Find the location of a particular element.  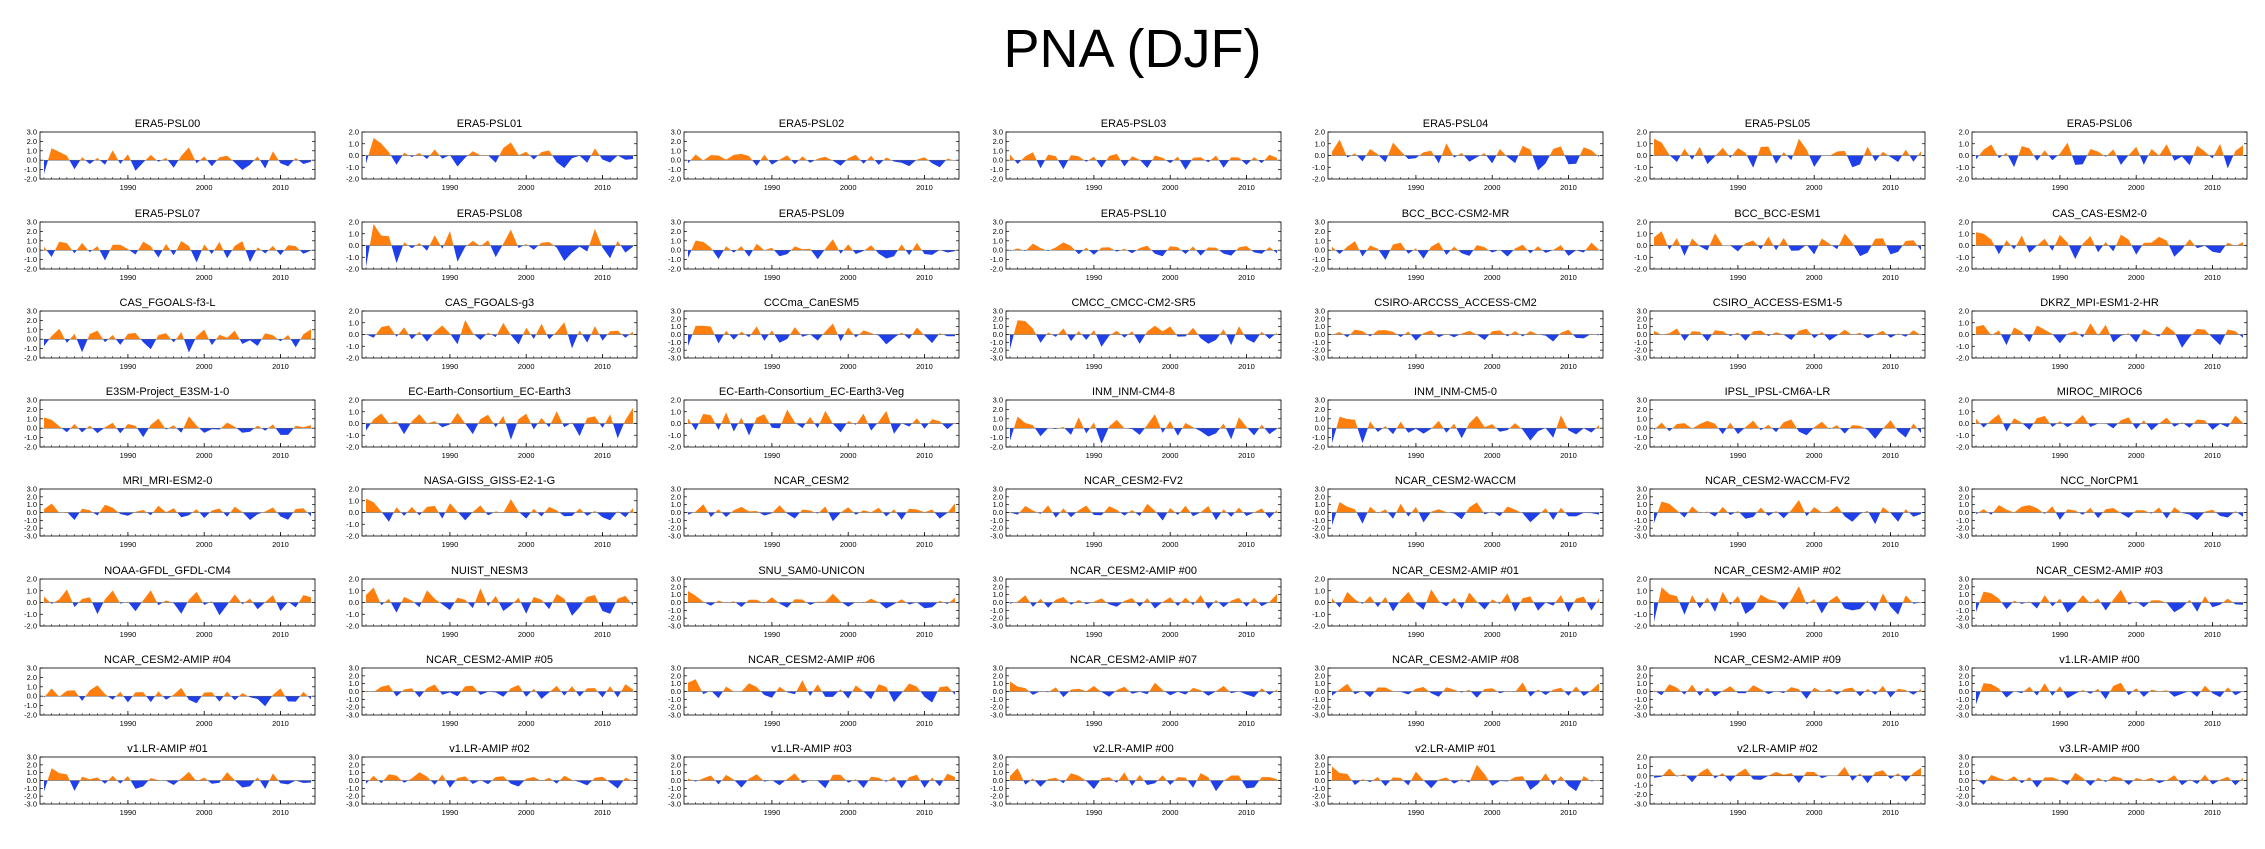

y-tick-label: -3.0 is located at coordinates (674, 804).